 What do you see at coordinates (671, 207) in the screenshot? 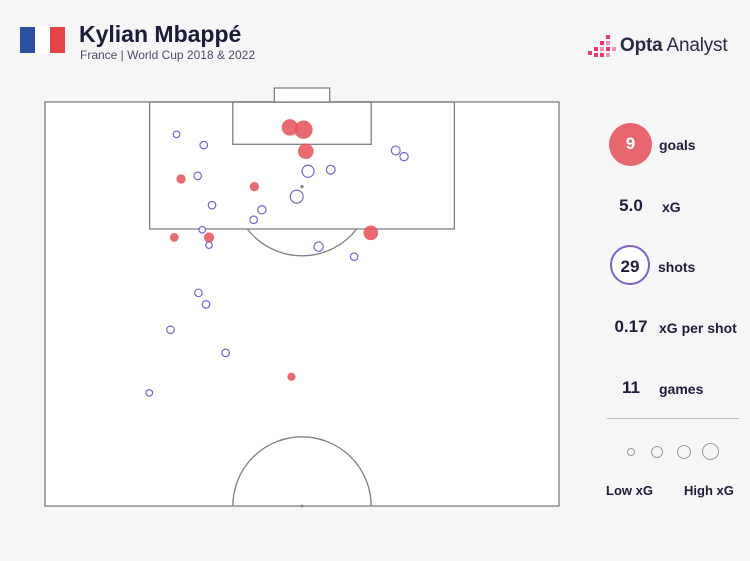
I see `xg-label: xG` at bounding box center [671, 207].